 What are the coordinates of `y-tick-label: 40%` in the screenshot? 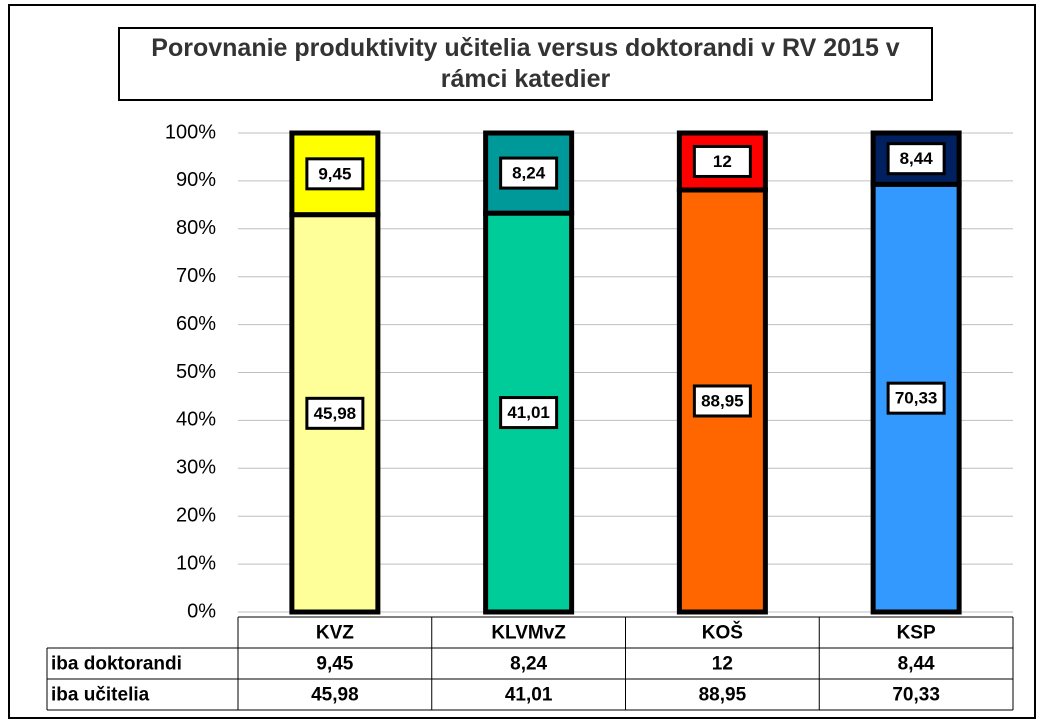 It's located at (196, 420).